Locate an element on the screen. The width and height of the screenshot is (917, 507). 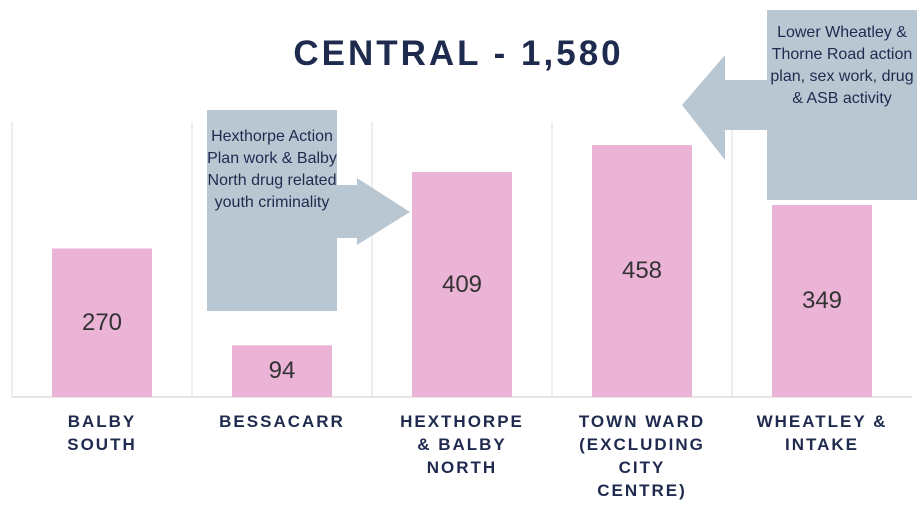
callout-right is located at coordinates (799, 105).